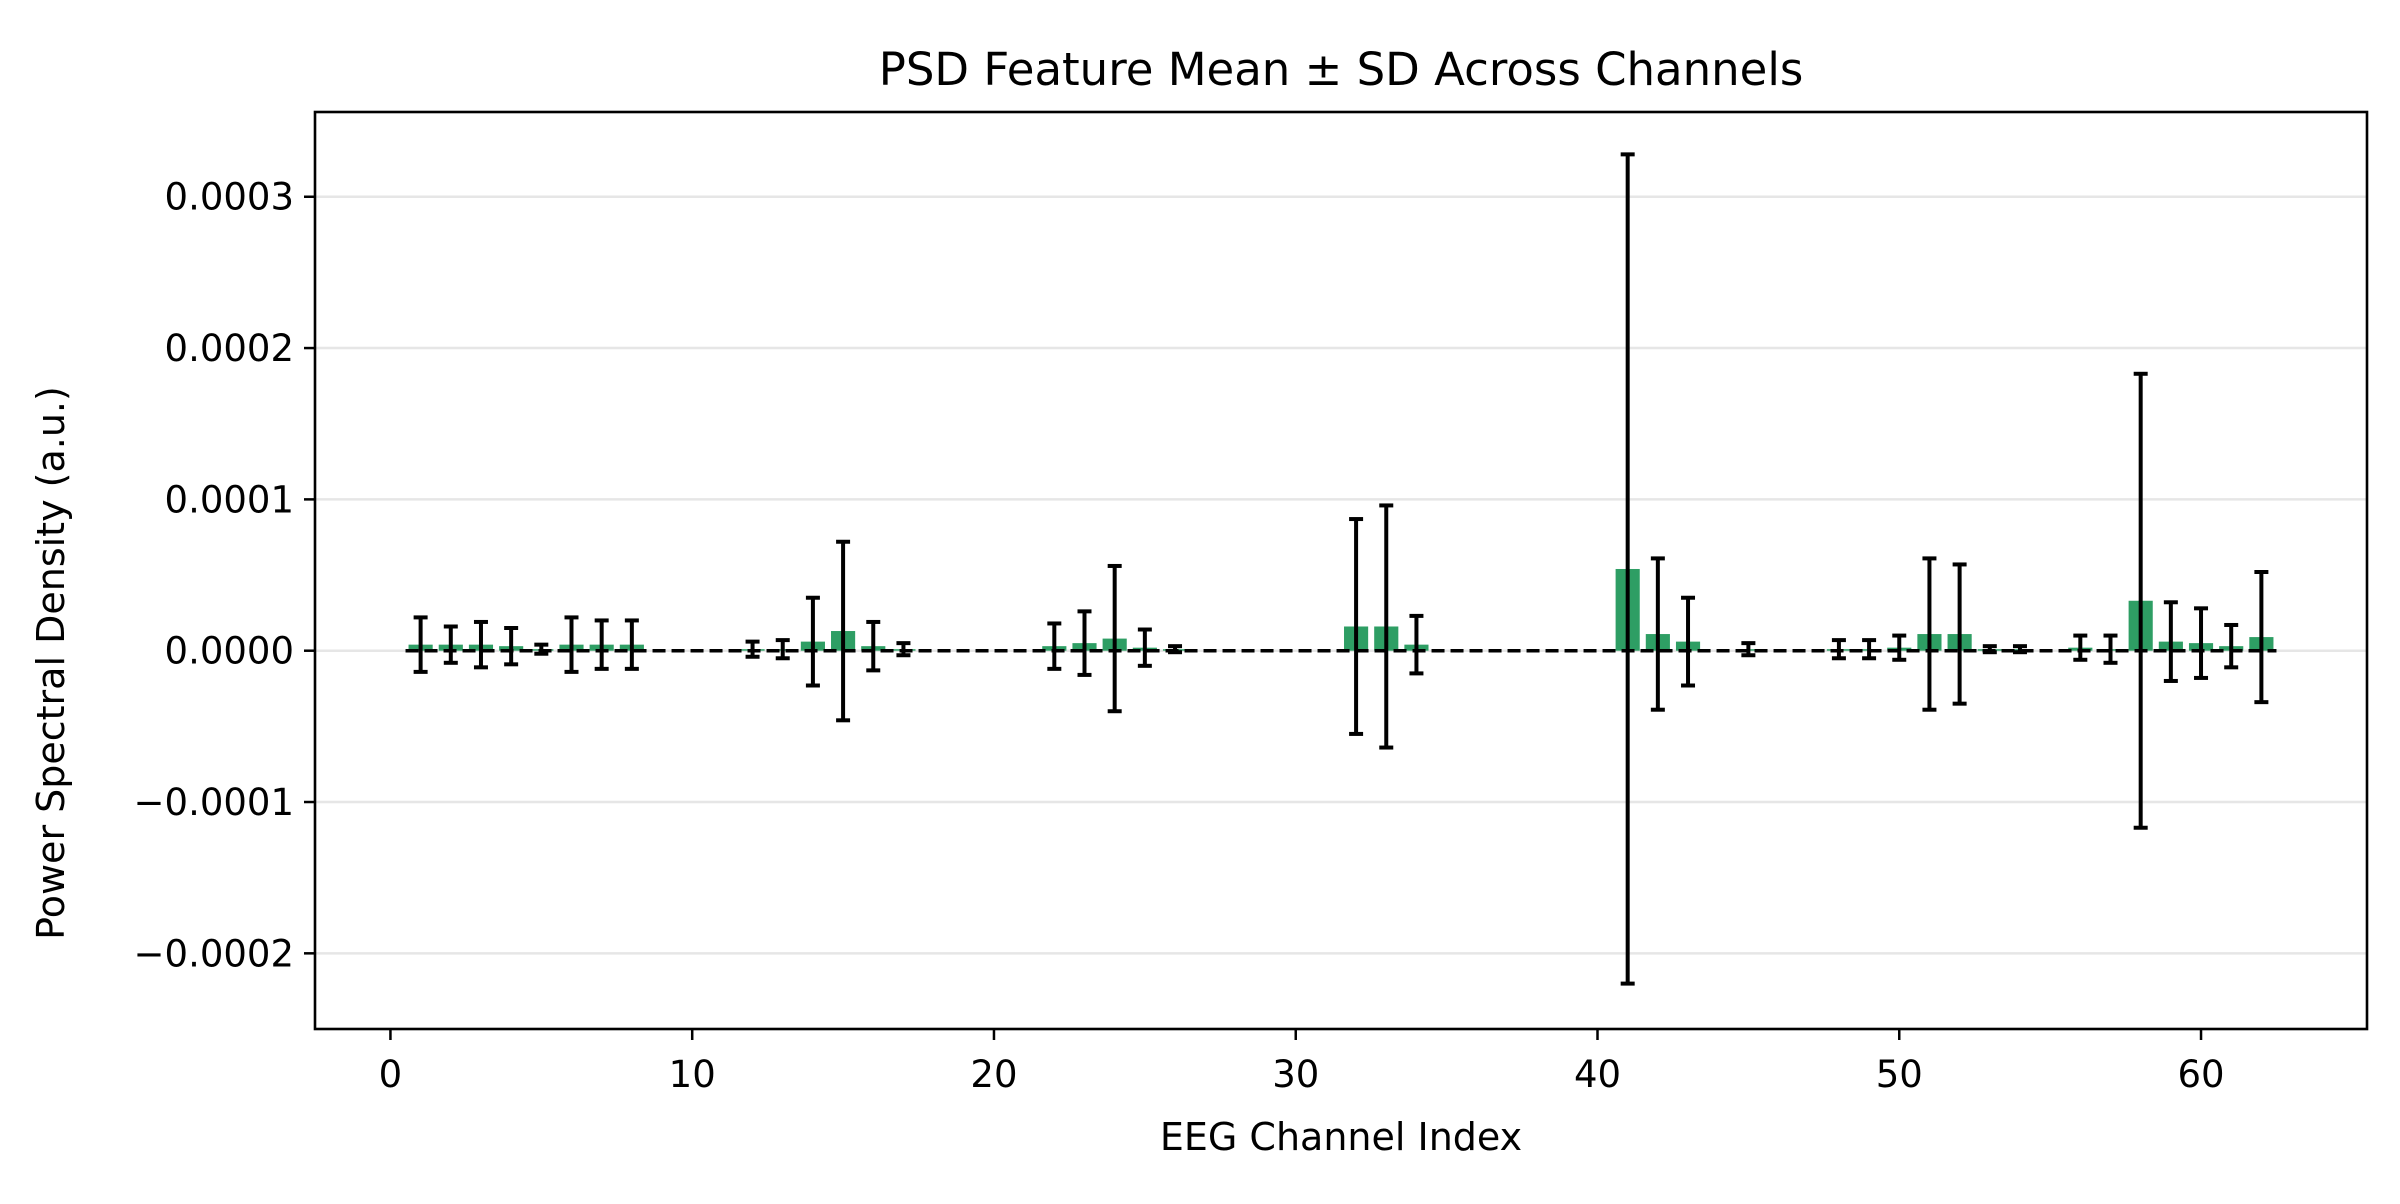 Image resolution: width=2400 pixels, height=1204 pixels. I want to click on x-tick-label: 30, so click(1295, 1074).